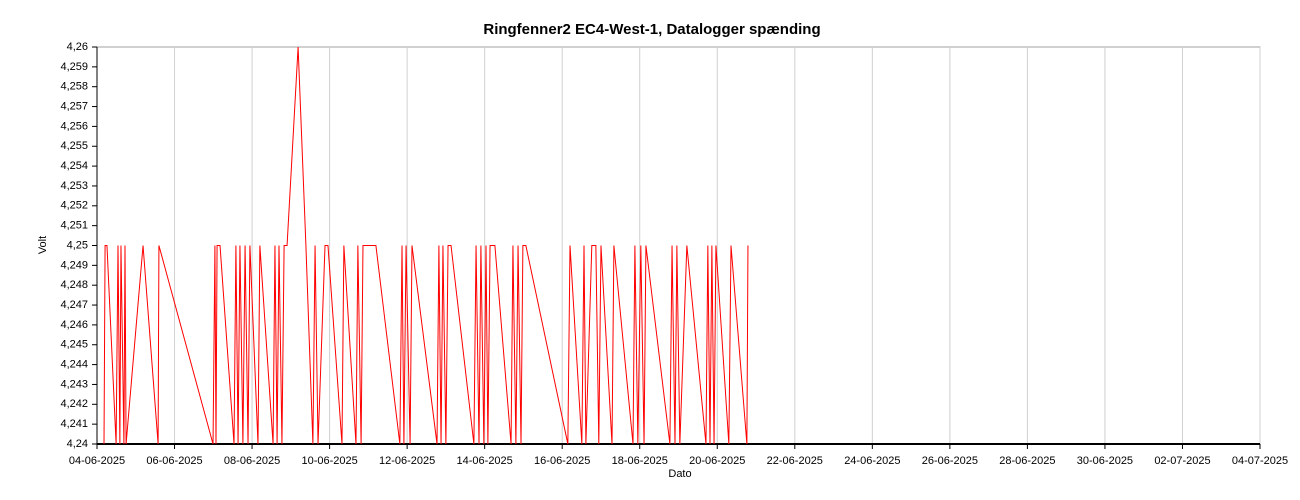  Describe the element at coordinates (97, 461) in the screenshot. I see `x-tick-label: 04-06-2025` at that location.